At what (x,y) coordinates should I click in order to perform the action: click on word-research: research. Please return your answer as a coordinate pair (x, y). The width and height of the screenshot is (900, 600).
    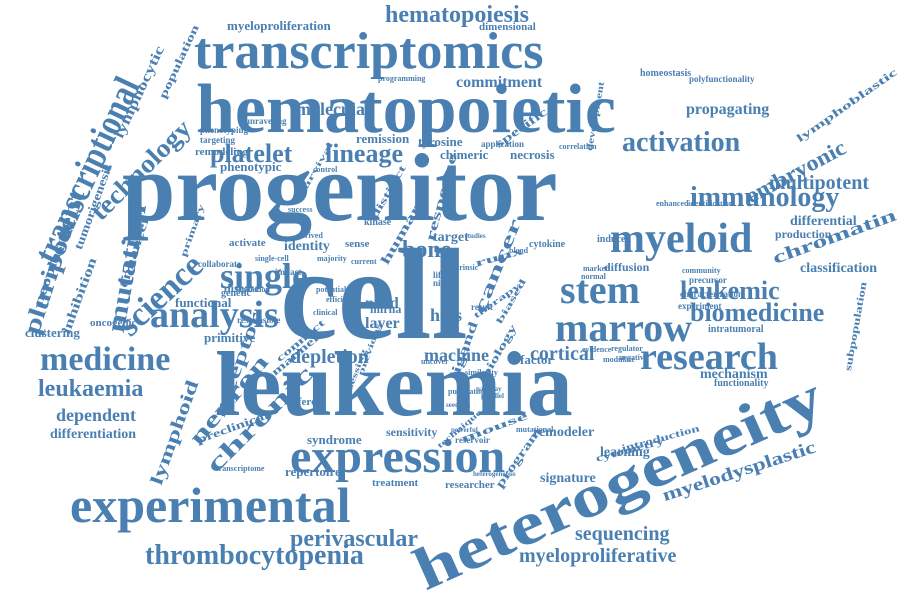
    Looking at the image, I should click on (709, 357).